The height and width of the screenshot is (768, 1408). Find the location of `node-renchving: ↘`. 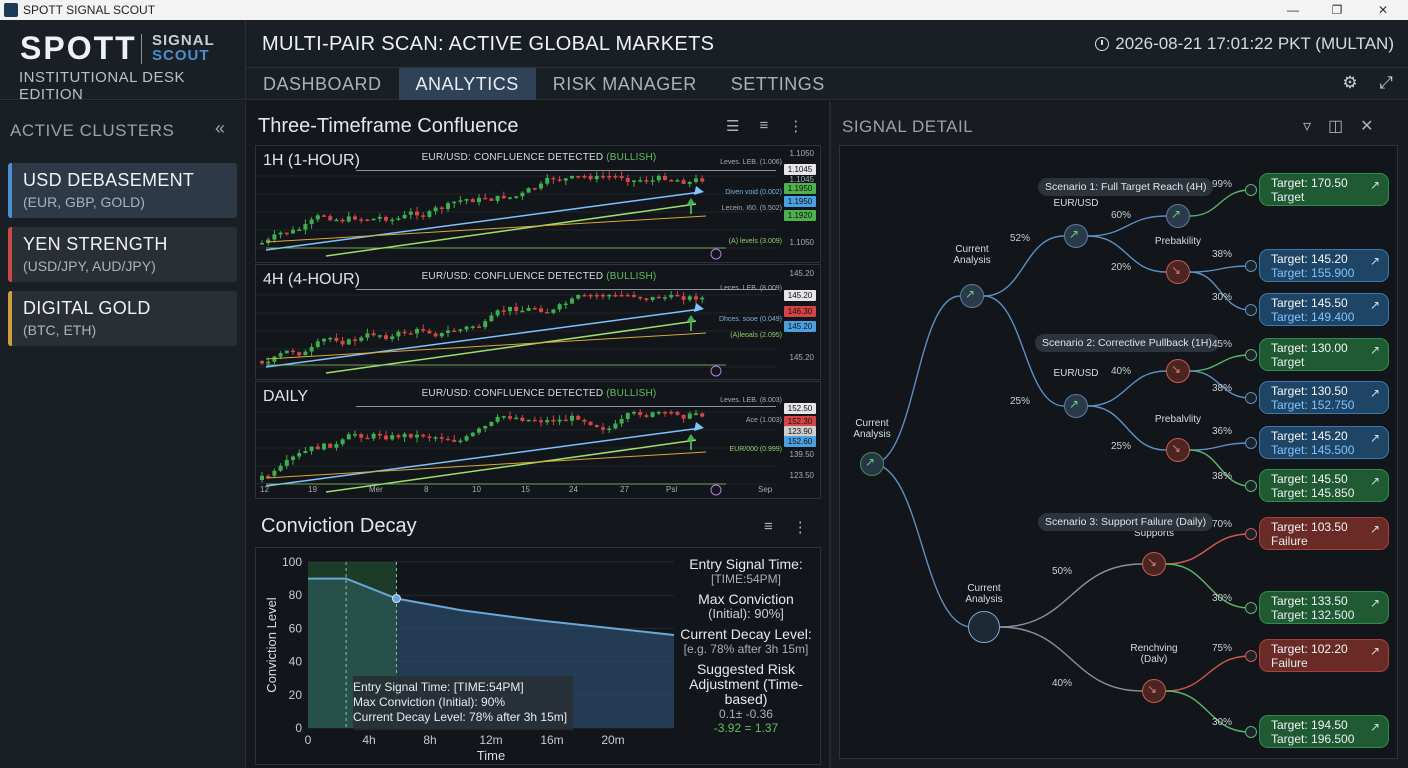

node-renchving: ↘ is located at coordinates (1154, 691).